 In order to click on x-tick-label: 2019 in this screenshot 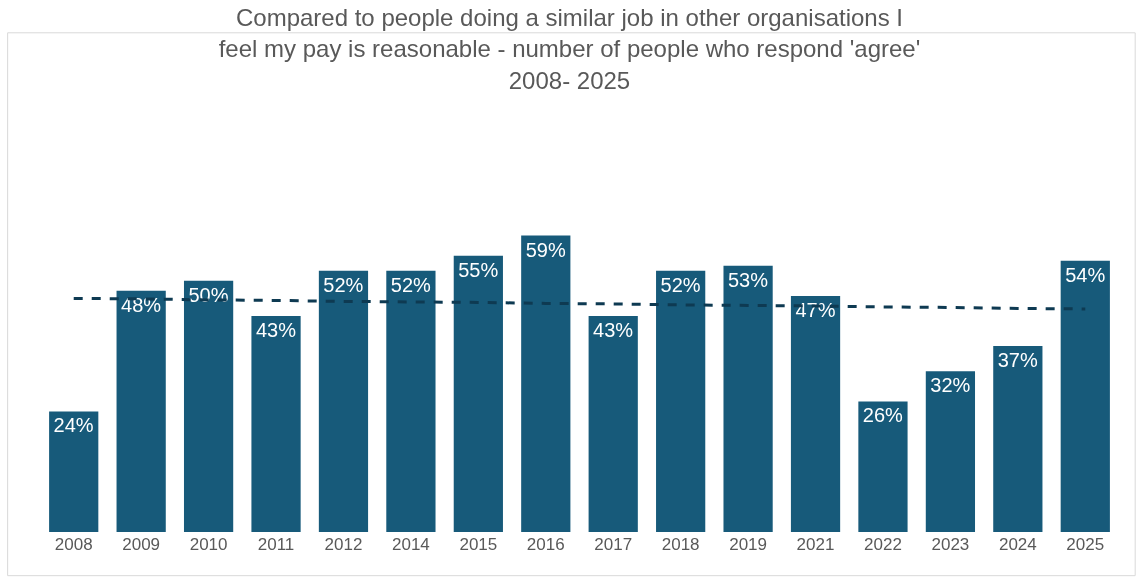, I will do `click(748, 544)`.